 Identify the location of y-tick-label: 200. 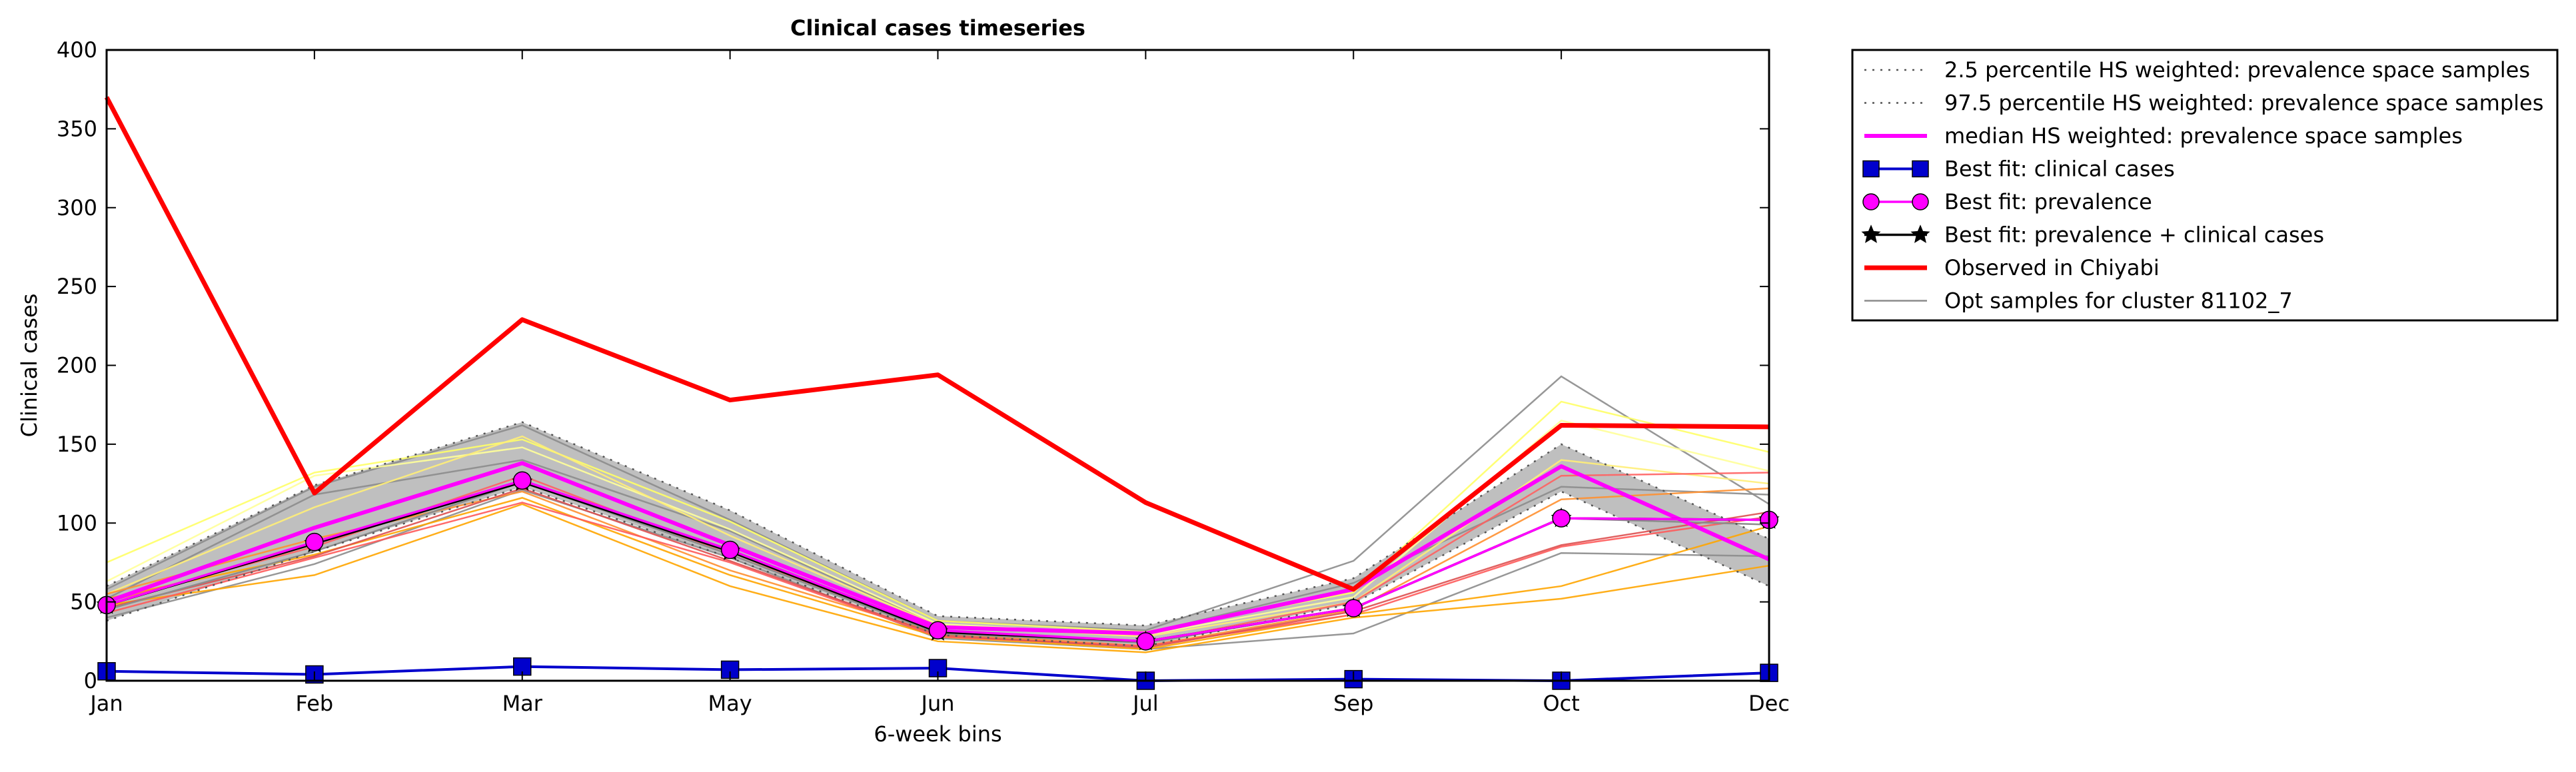
(77, 365).